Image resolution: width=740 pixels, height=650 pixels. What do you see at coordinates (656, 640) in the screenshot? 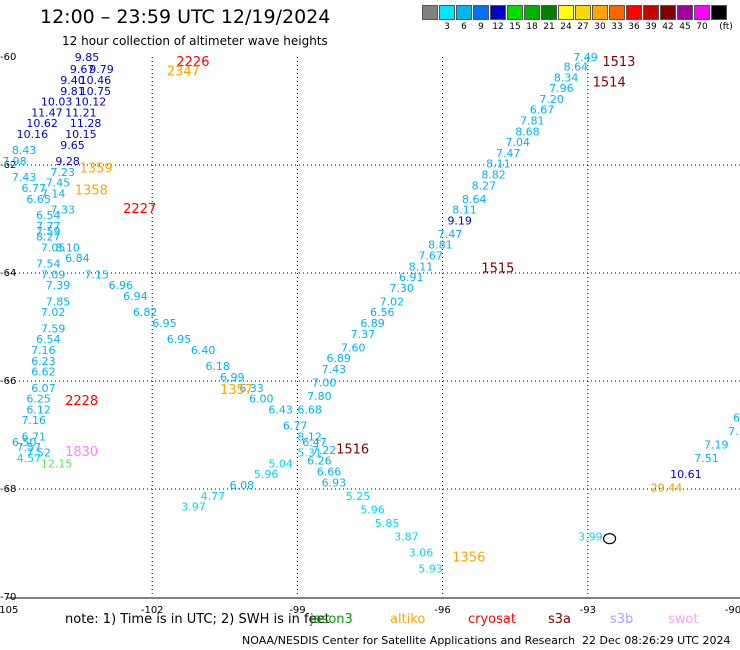
I see `generated-timestamp: 22 Dec 08:26:29 UTC 2024` at bounding box center [656, 640].